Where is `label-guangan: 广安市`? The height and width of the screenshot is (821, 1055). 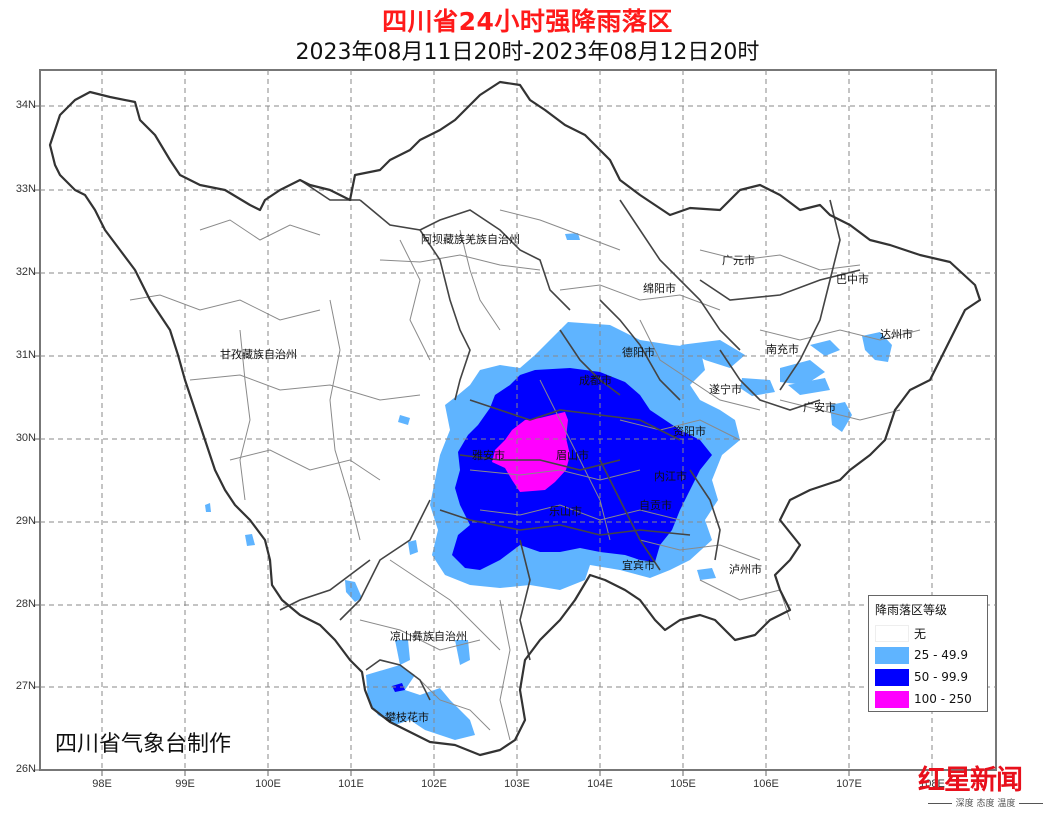 label-guangan: 广安市 is located at coordinates (819, 407).